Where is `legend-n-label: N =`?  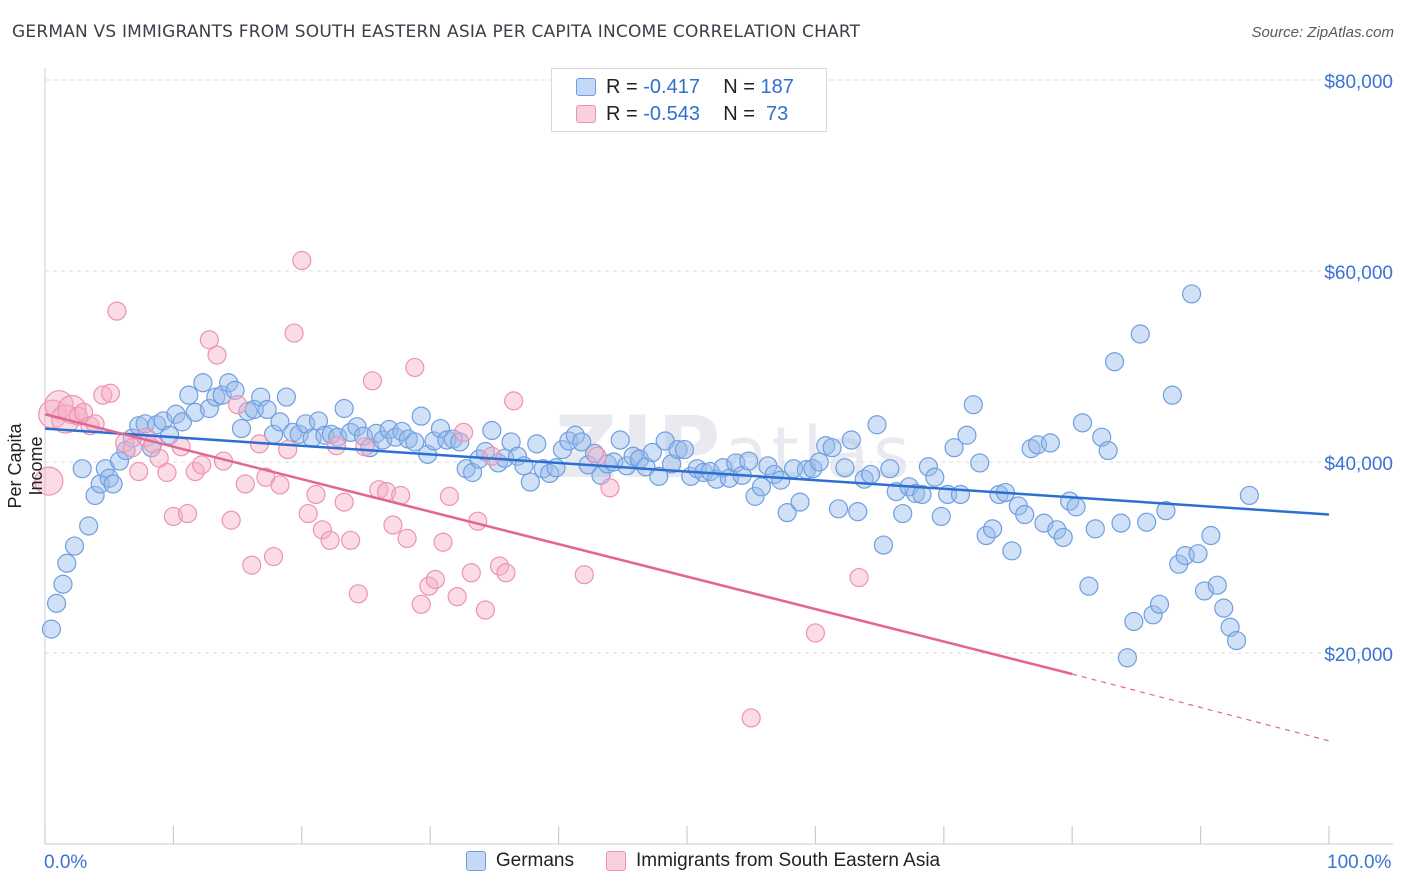 legend-n-label: N = is located at coordinates (742, 113).